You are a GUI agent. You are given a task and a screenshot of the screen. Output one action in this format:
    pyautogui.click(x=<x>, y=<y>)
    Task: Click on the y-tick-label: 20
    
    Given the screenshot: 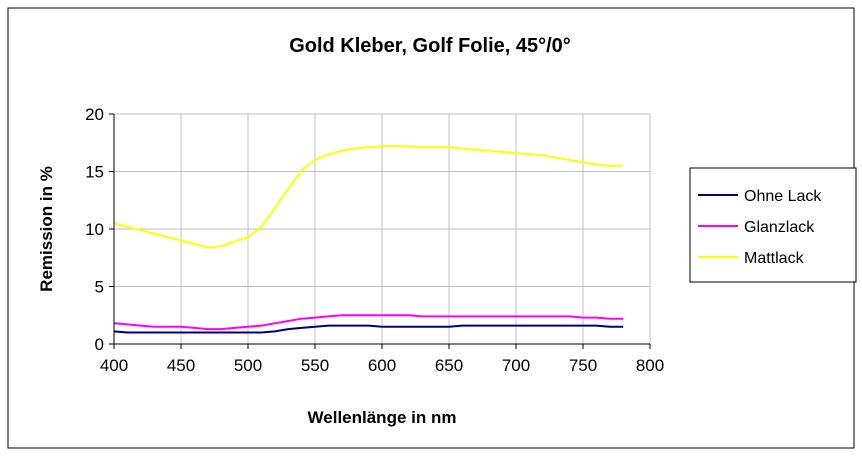 What is the action you would take?
    pyautogui.click(x=94, y=114)
    